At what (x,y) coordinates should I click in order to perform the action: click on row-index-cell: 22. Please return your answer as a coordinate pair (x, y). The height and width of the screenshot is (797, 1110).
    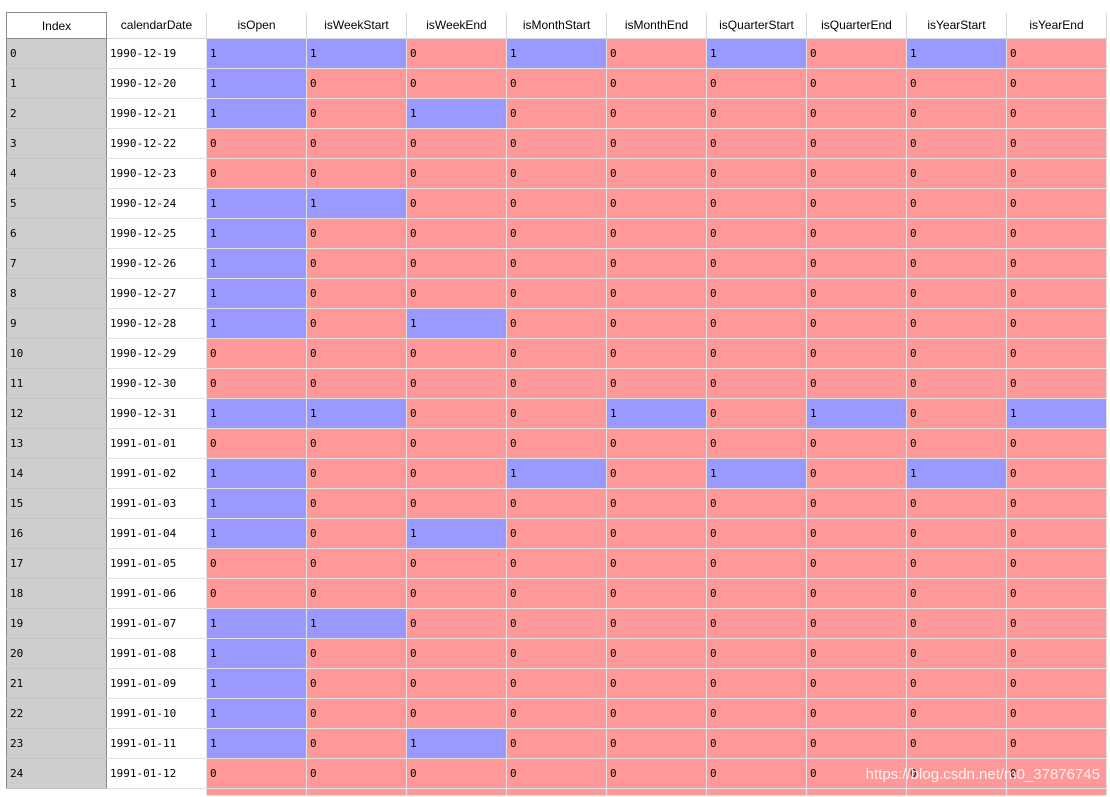
    Looking at the image, I should click on (56, 713).